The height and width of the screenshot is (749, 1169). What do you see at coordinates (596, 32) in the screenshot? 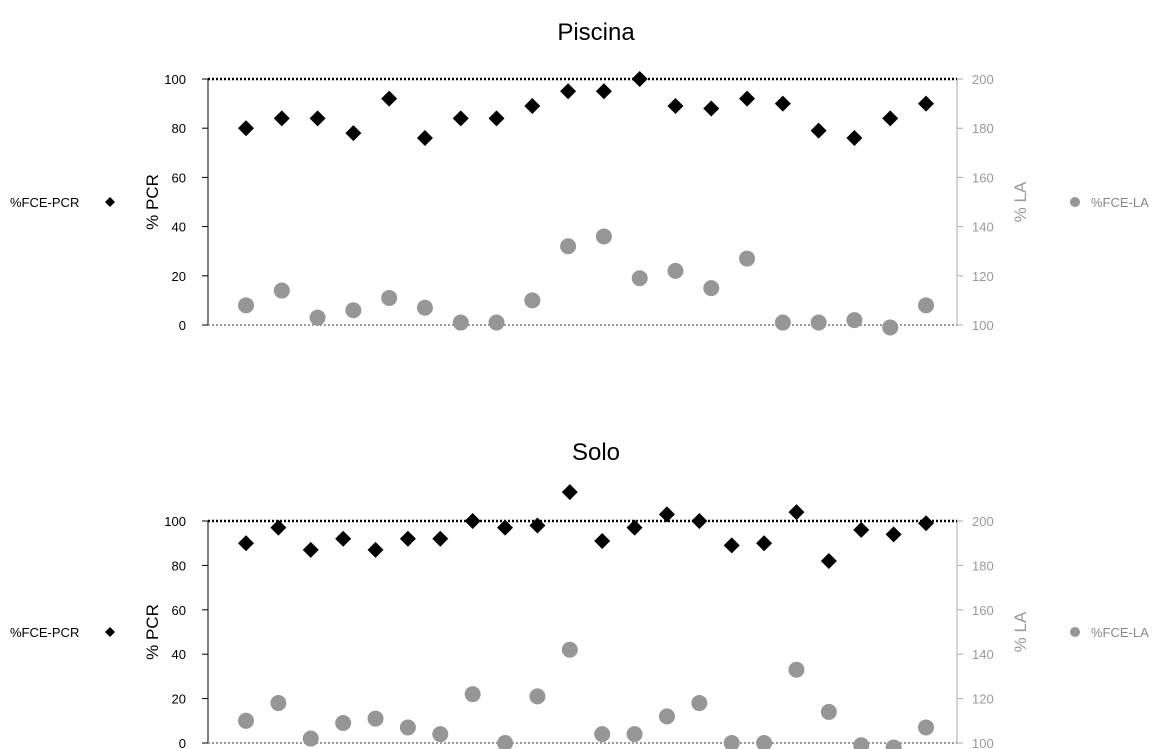
I see `chart-title: Piscina` at bounding box center [596, 32].